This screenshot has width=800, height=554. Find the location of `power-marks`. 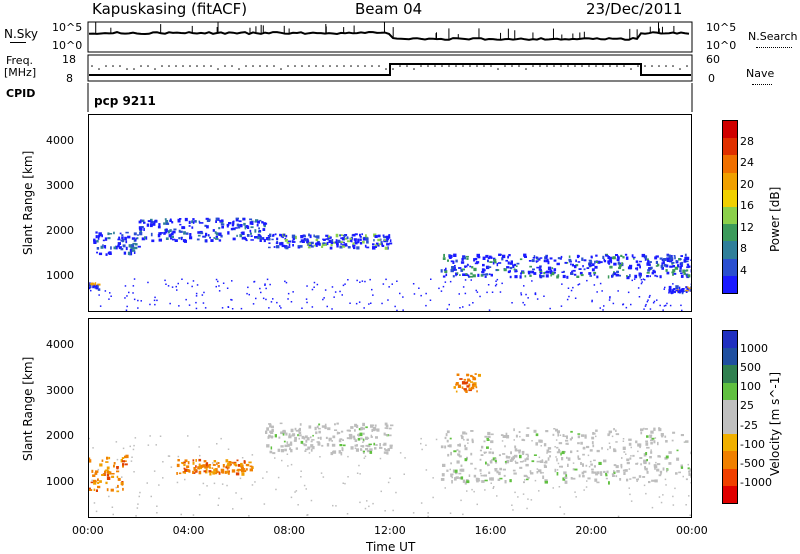

power-marks is located at coordinates (390, 264).